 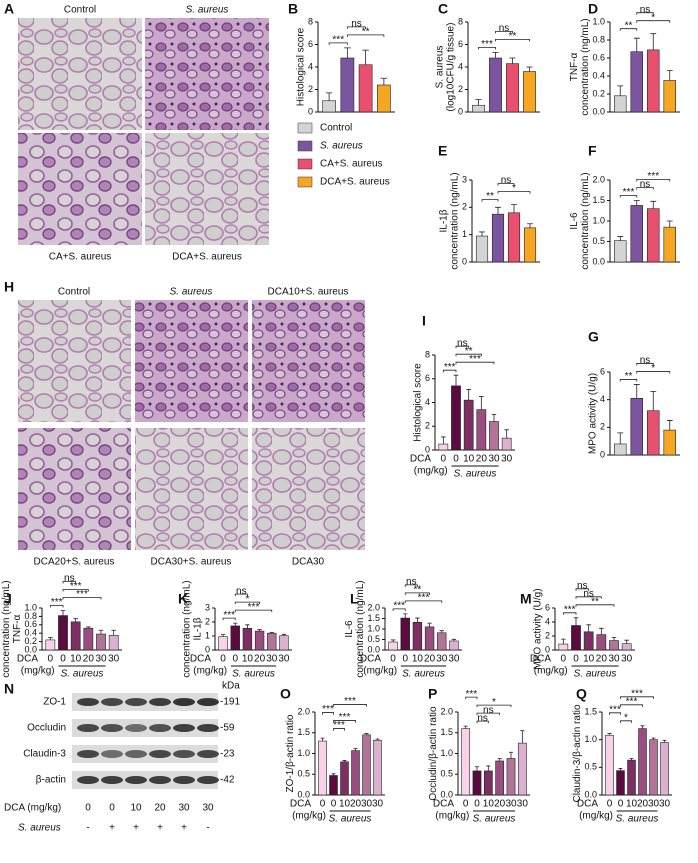 What do you see at coordinates (191, 292) in the screenshot?
I see `image-label: S. aureus` at bounding box center [191, 292].